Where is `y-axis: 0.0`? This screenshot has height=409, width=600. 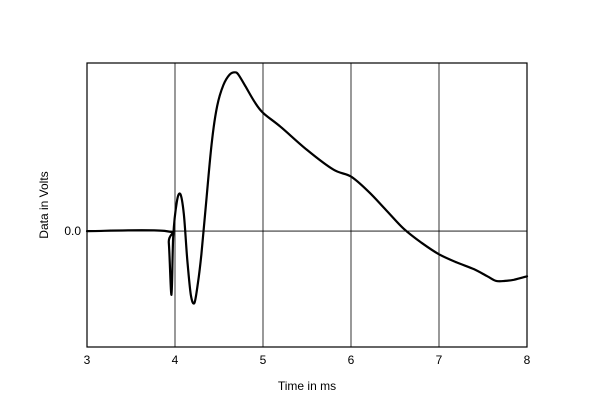
y-axis: 0.0 is located at coordinates (72, 231).